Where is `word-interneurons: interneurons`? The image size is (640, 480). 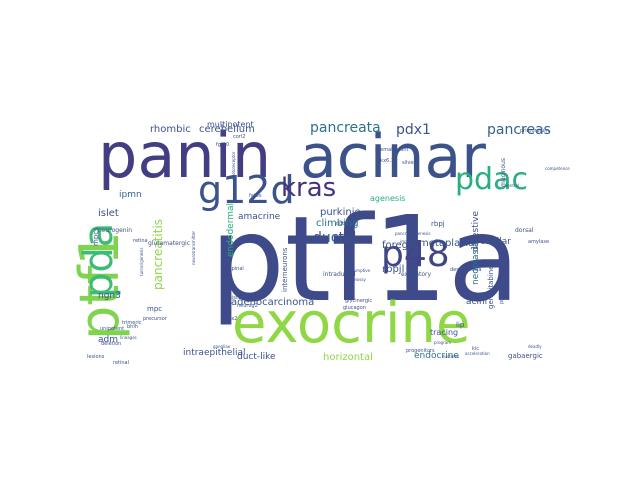
word-interneurons: interneurons is located at coordinates (285, 269).